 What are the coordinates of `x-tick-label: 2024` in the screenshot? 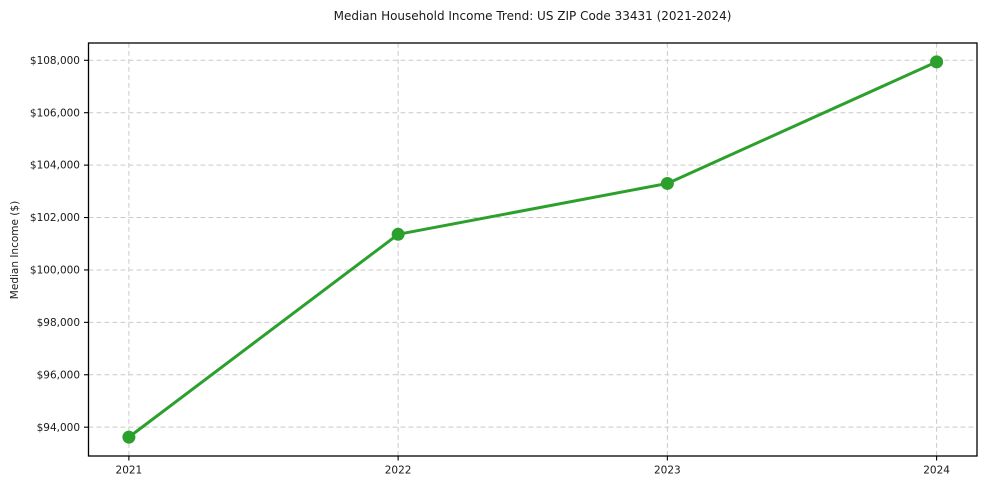 It's located at (936, 471).